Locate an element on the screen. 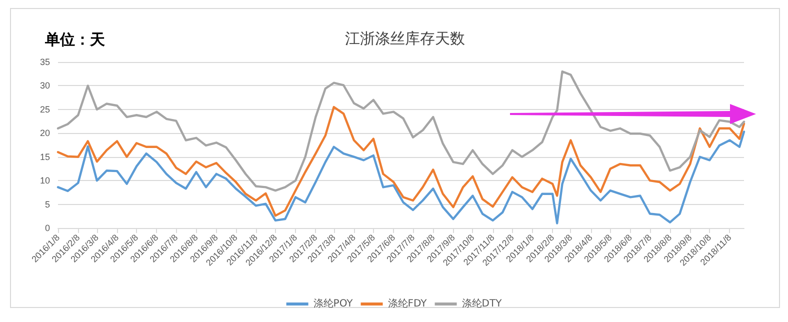  y-tick-label: 30 is located at coordinates (45, 85).